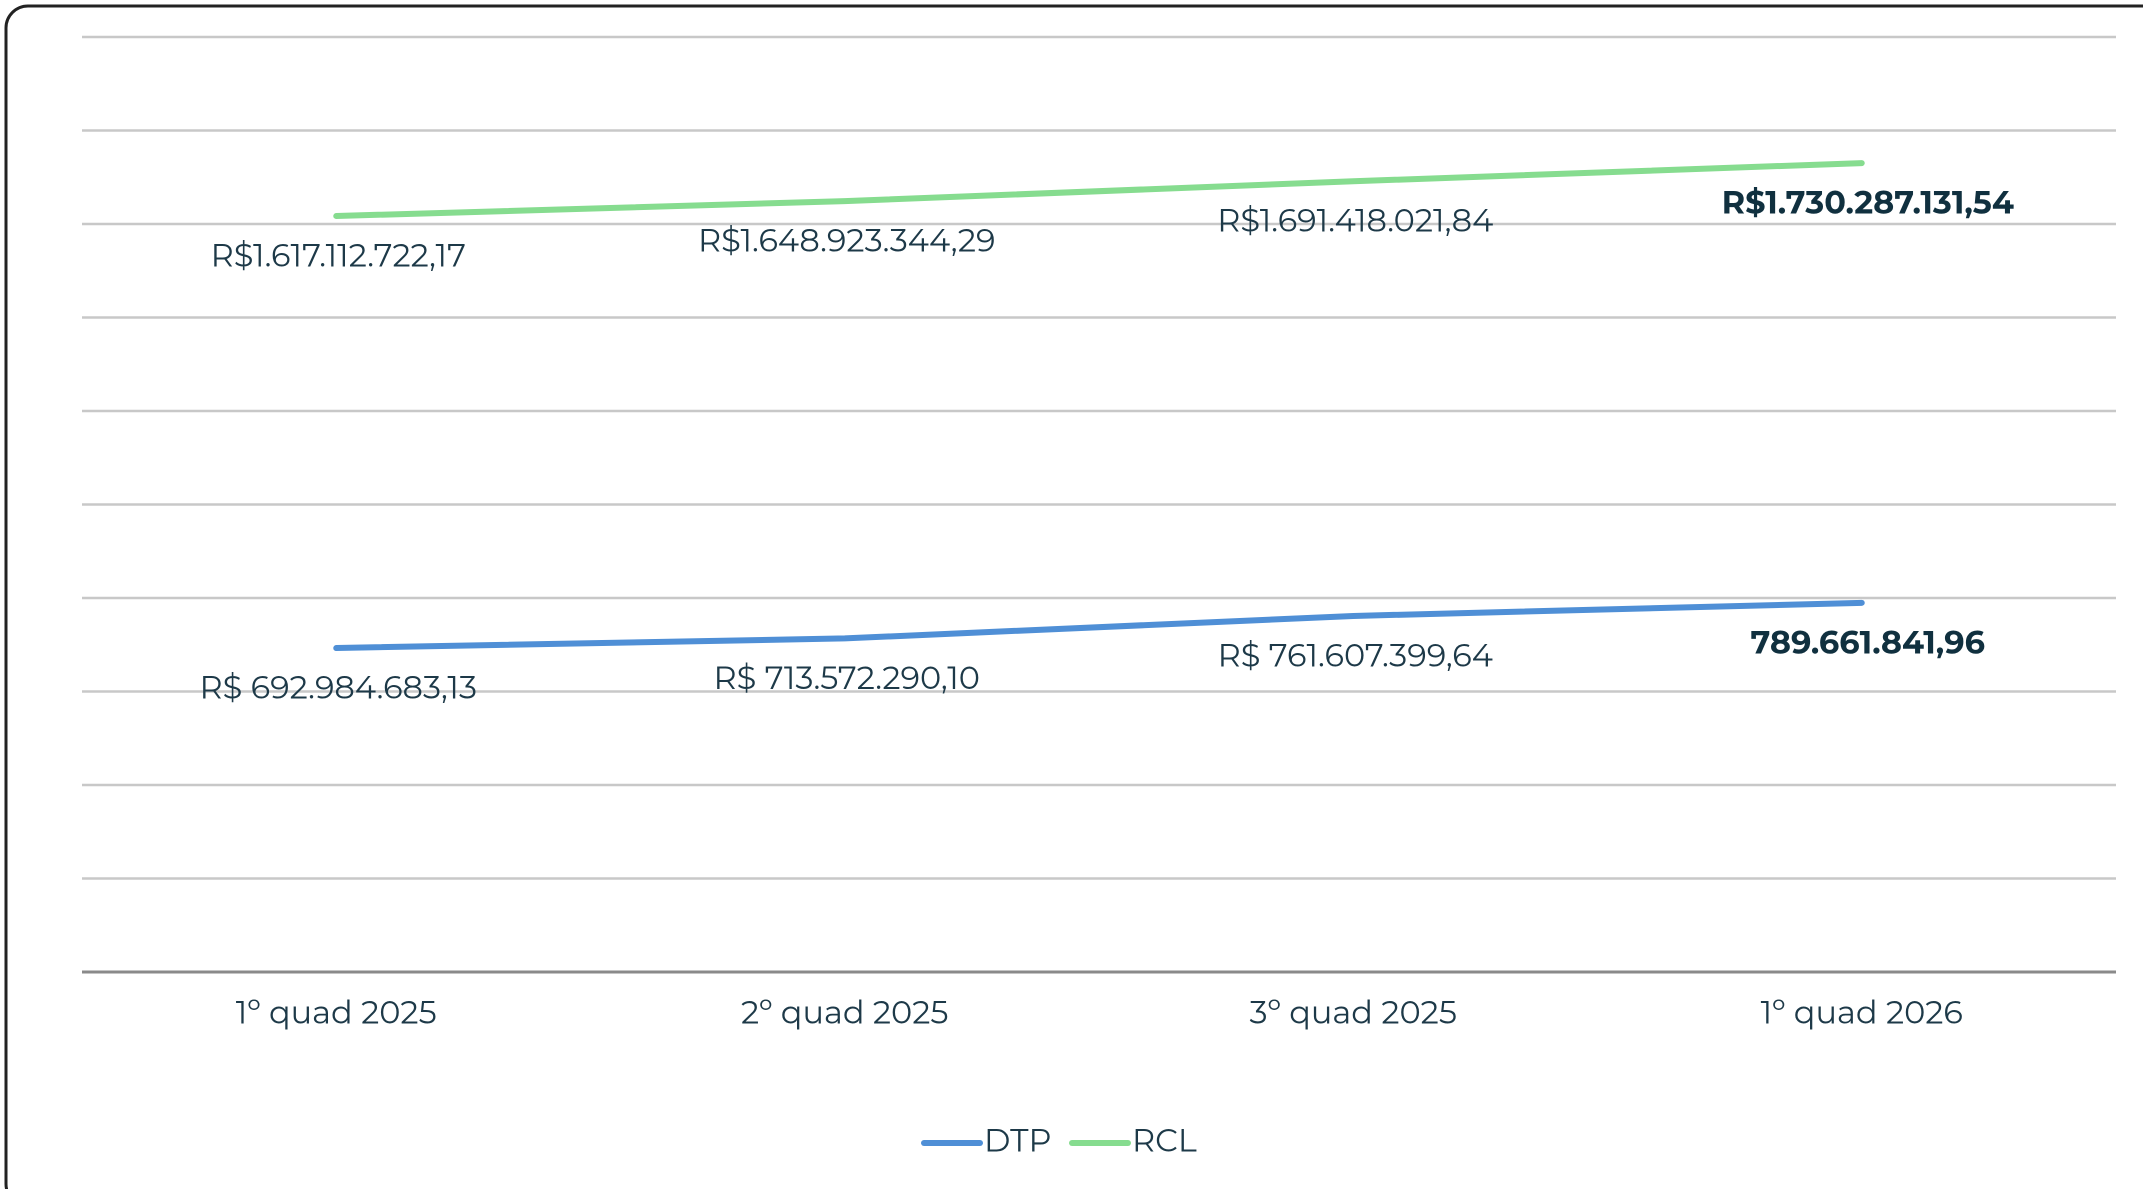  I want to click on data-label: R$1.730.287.131,54, so click(1868, 203).